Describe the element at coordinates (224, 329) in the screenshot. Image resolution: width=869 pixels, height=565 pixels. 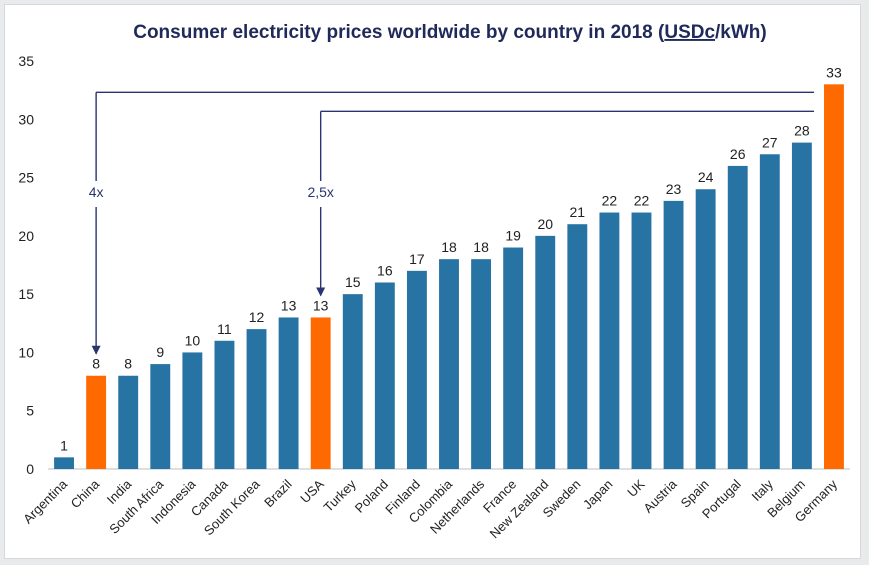
I see `data-label: 11` at that location.